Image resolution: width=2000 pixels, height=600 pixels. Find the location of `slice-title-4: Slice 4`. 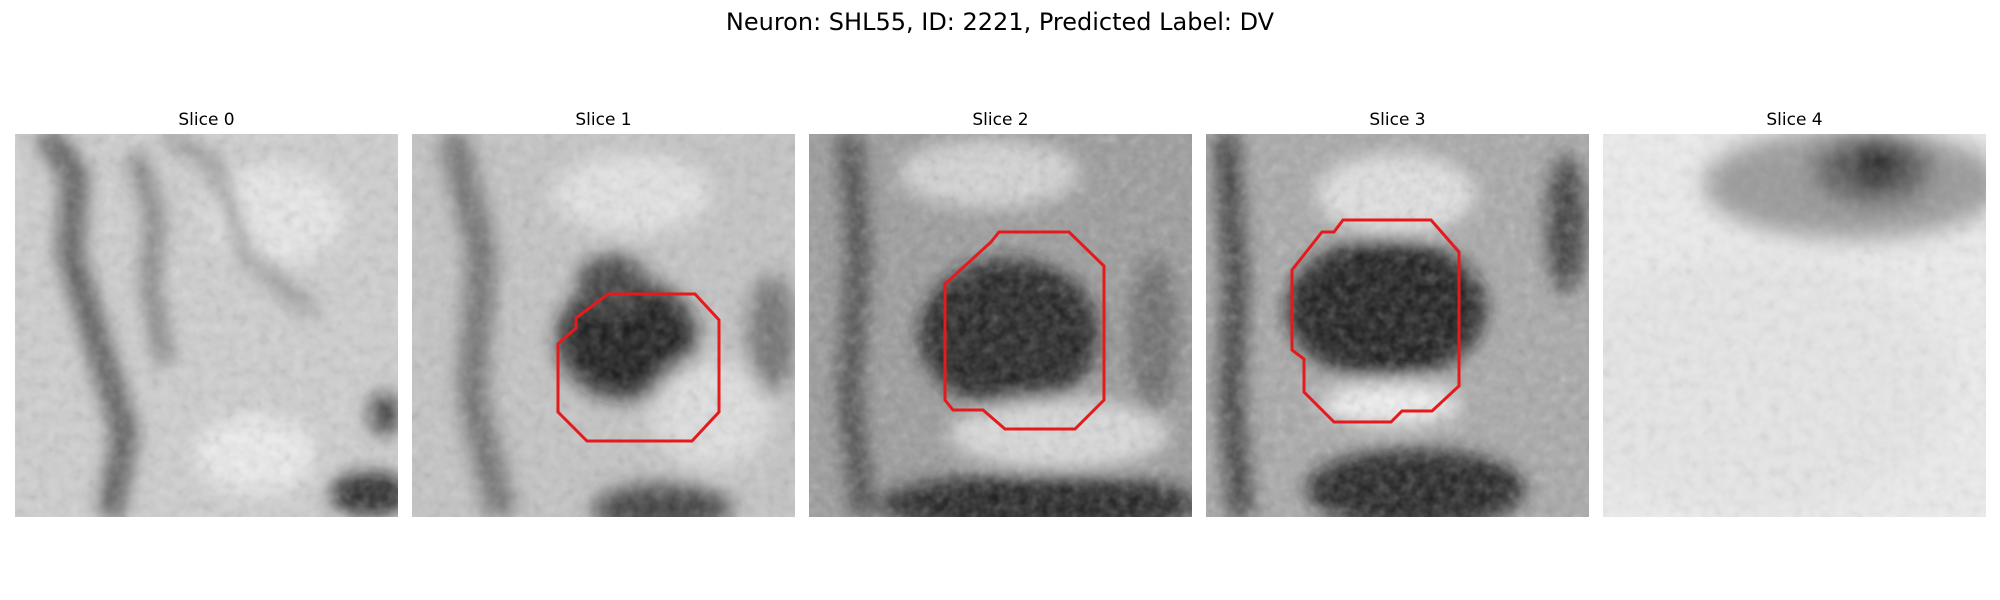

slice-title-4: Slice 4 is located at coordinates (1794, 120).